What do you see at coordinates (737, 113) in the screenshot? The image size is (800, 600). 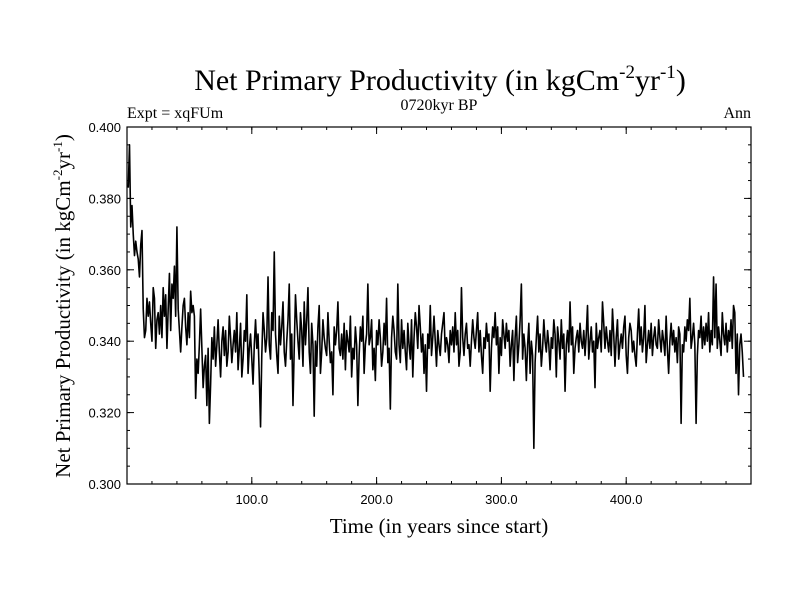 I see `subtitle-right: Ann` at bounding box center [737, 113].